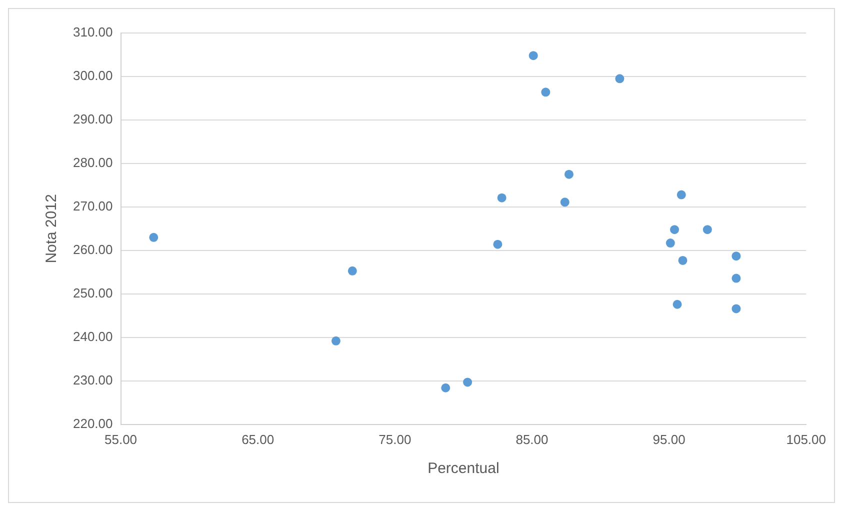 The height and width of the screenshot is (511, 843). I want to click on y-tick-label: 270.00, so click(92, 206).